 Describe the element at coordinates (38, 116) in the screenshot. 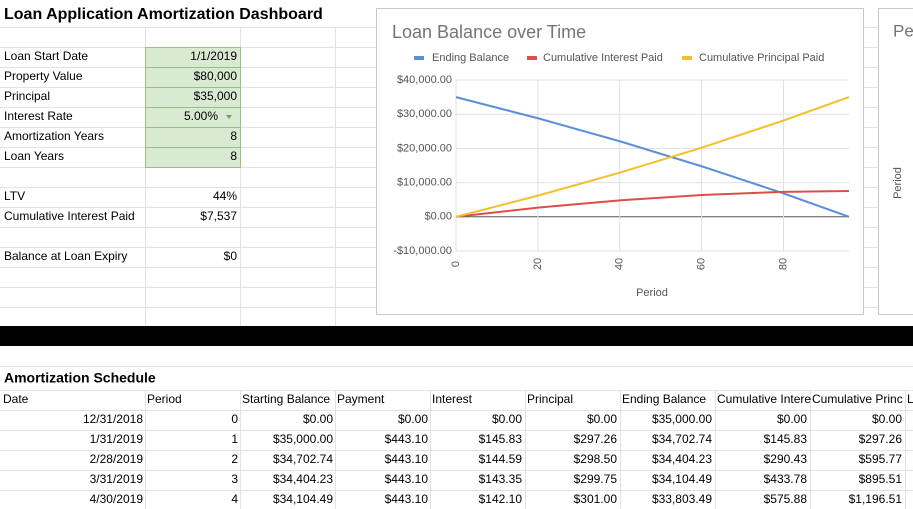

I see `input-label: Interest Rate` at that location.